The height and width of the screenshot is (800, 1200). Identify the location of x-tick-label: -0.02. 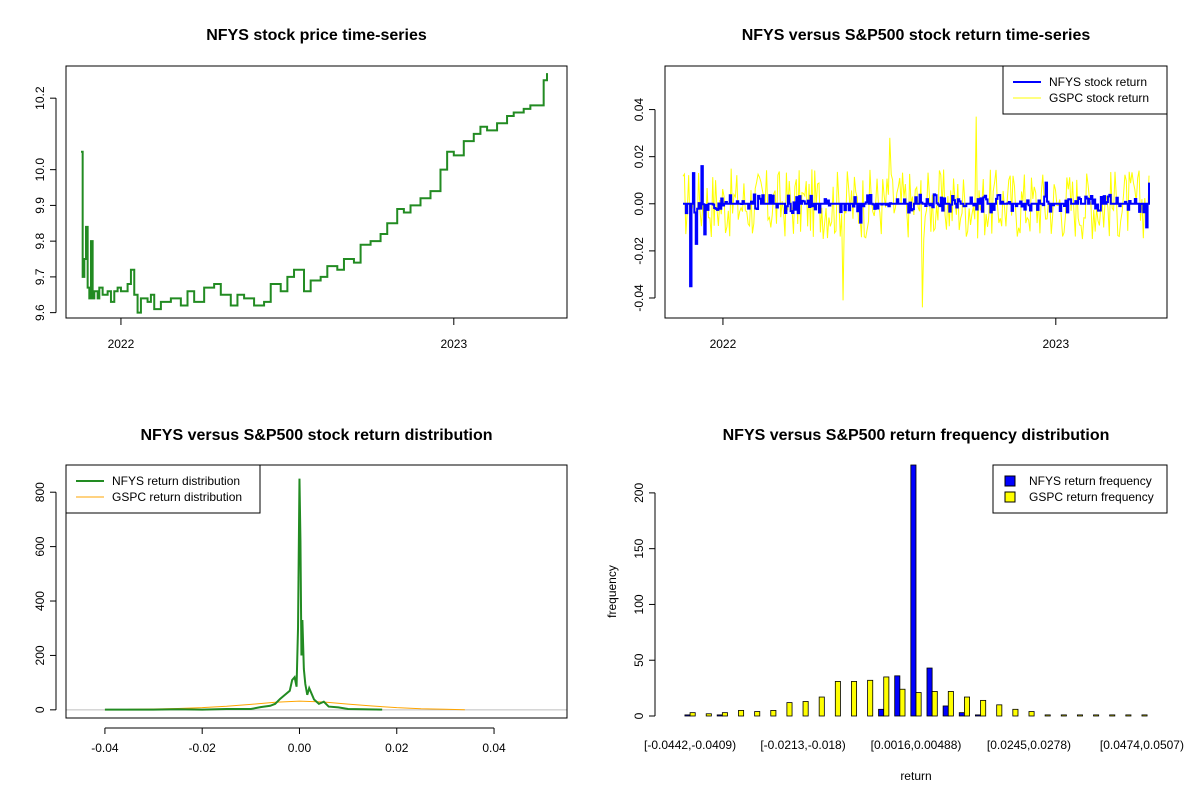
(203, 748).